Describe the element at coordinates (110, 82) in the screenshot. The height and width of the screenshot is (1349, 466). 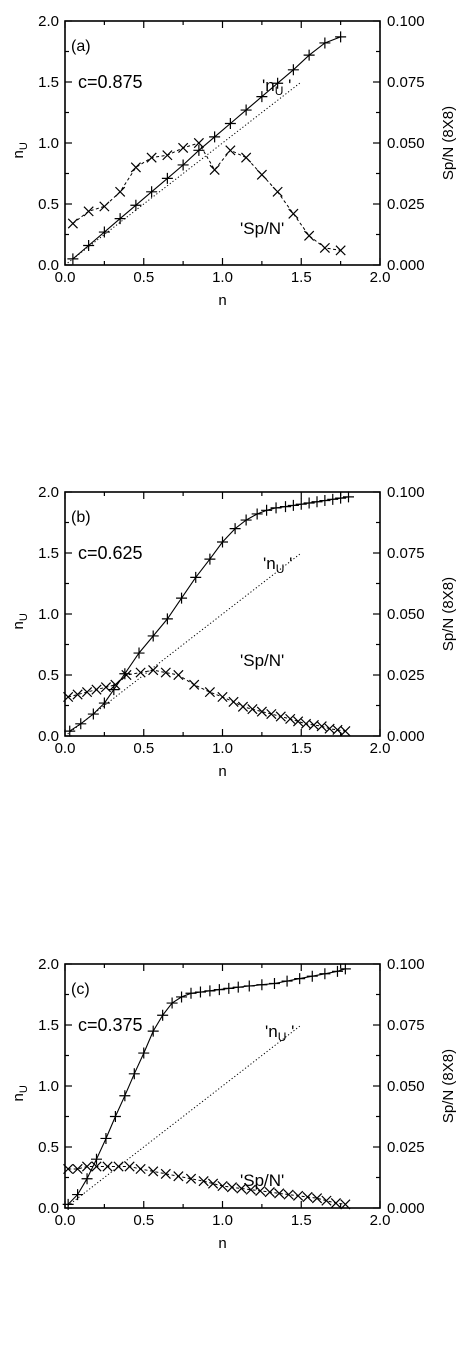
I see `param-label: c=0.875` at that location.